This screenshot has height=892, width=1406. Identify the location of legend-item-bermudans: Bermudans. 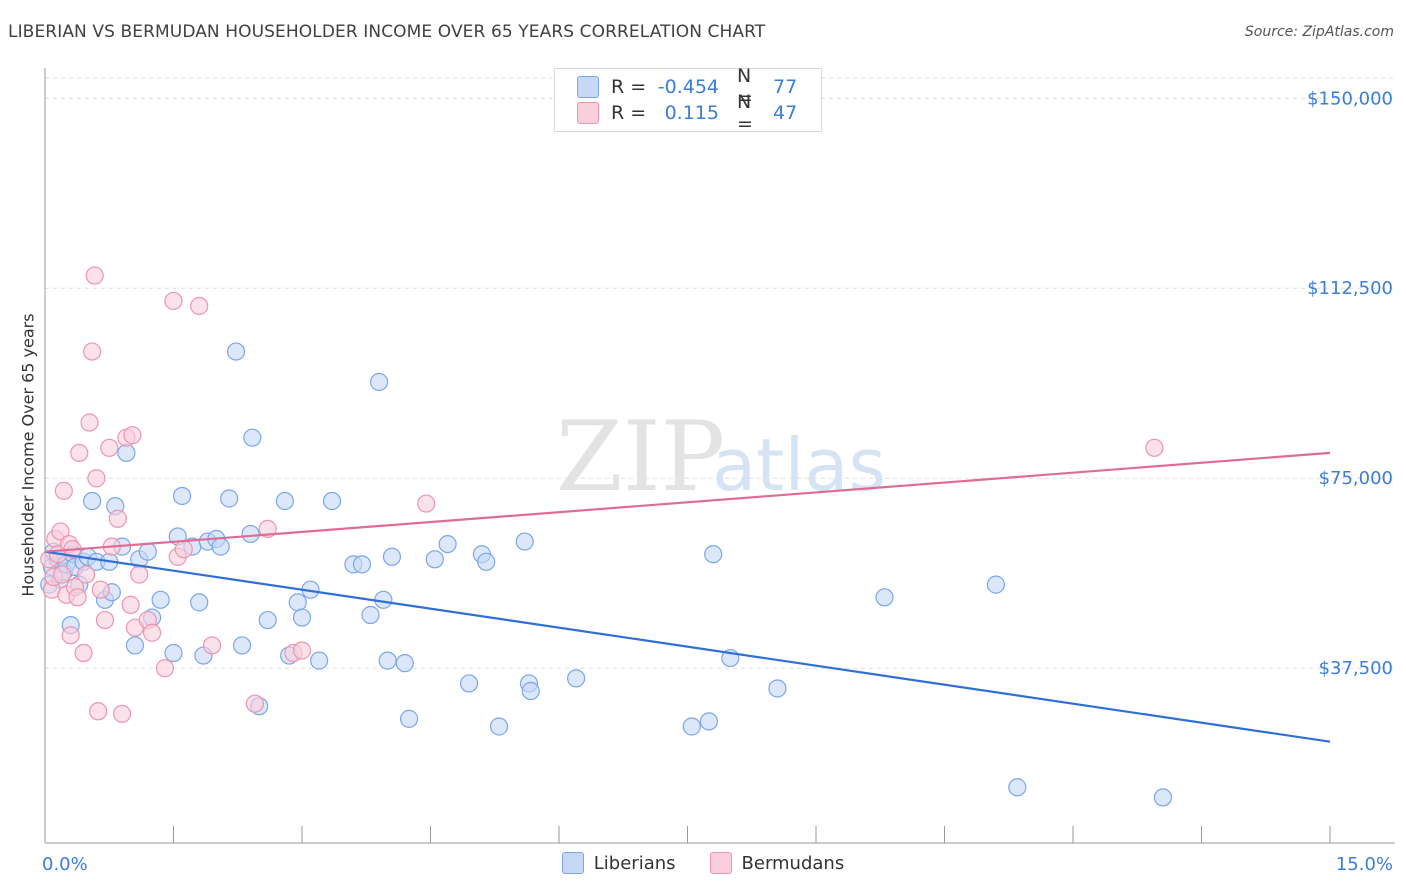
(777, 863).